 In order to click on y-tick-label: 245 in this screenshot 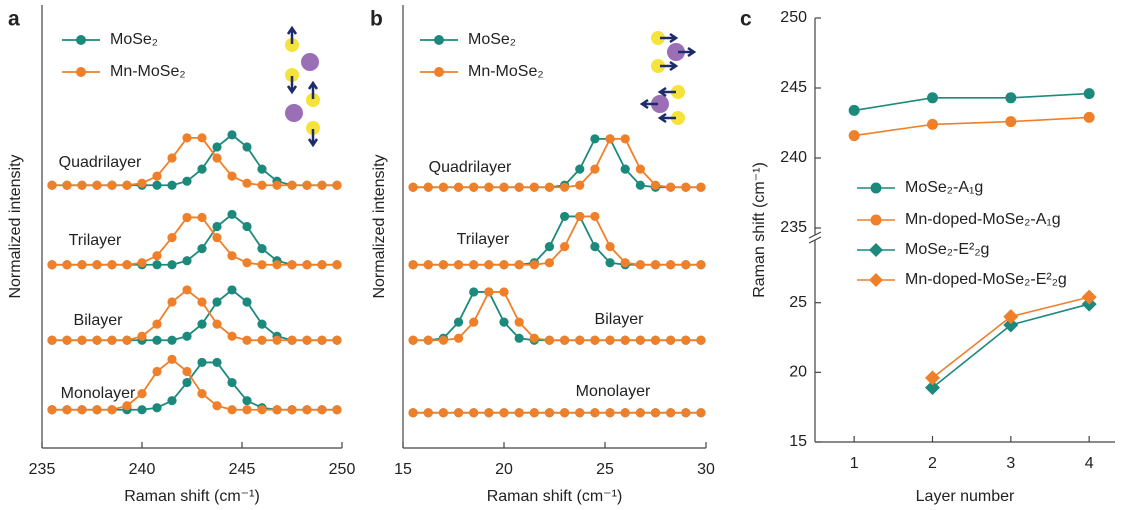, I will do `click(793, 87)`.